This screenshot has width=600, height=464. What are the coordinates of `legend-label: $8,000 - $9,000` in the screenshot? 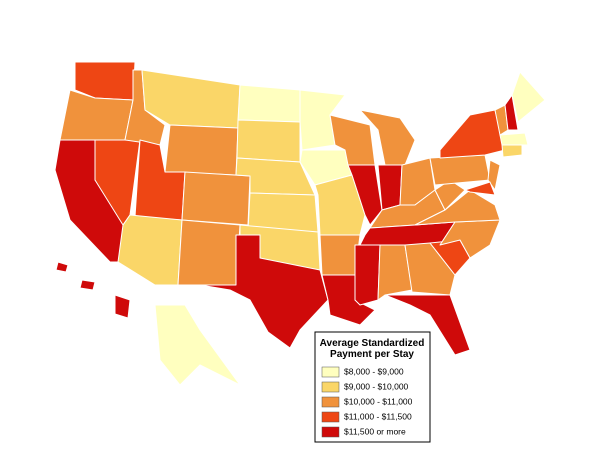 It's located at (374, 371).